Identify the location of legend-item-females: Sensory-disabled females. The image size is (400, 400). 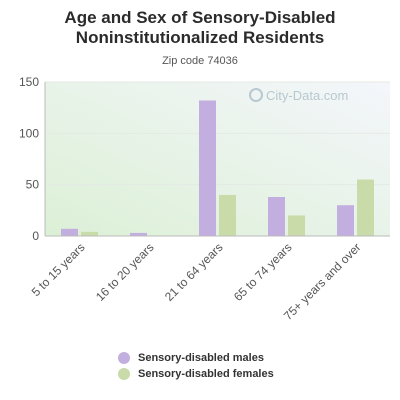
(196, 374).